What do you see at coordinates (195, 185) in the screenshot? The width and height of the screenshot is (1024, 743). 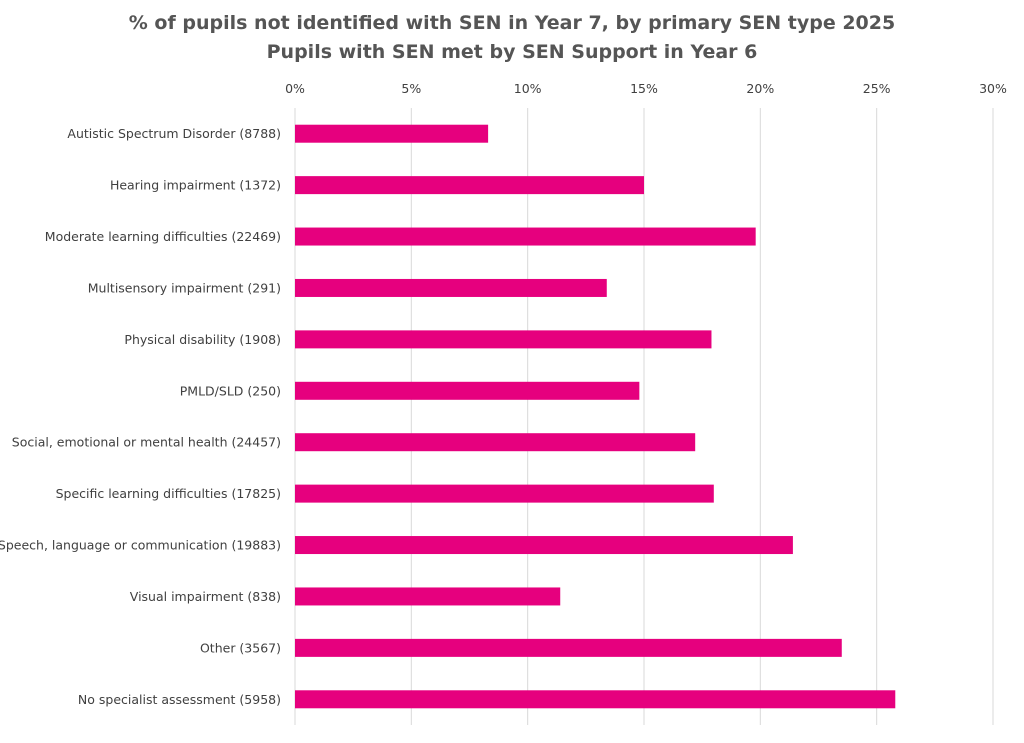 I see `category-label: Hearing impairment (1372)` at bounding box center [195, 185].